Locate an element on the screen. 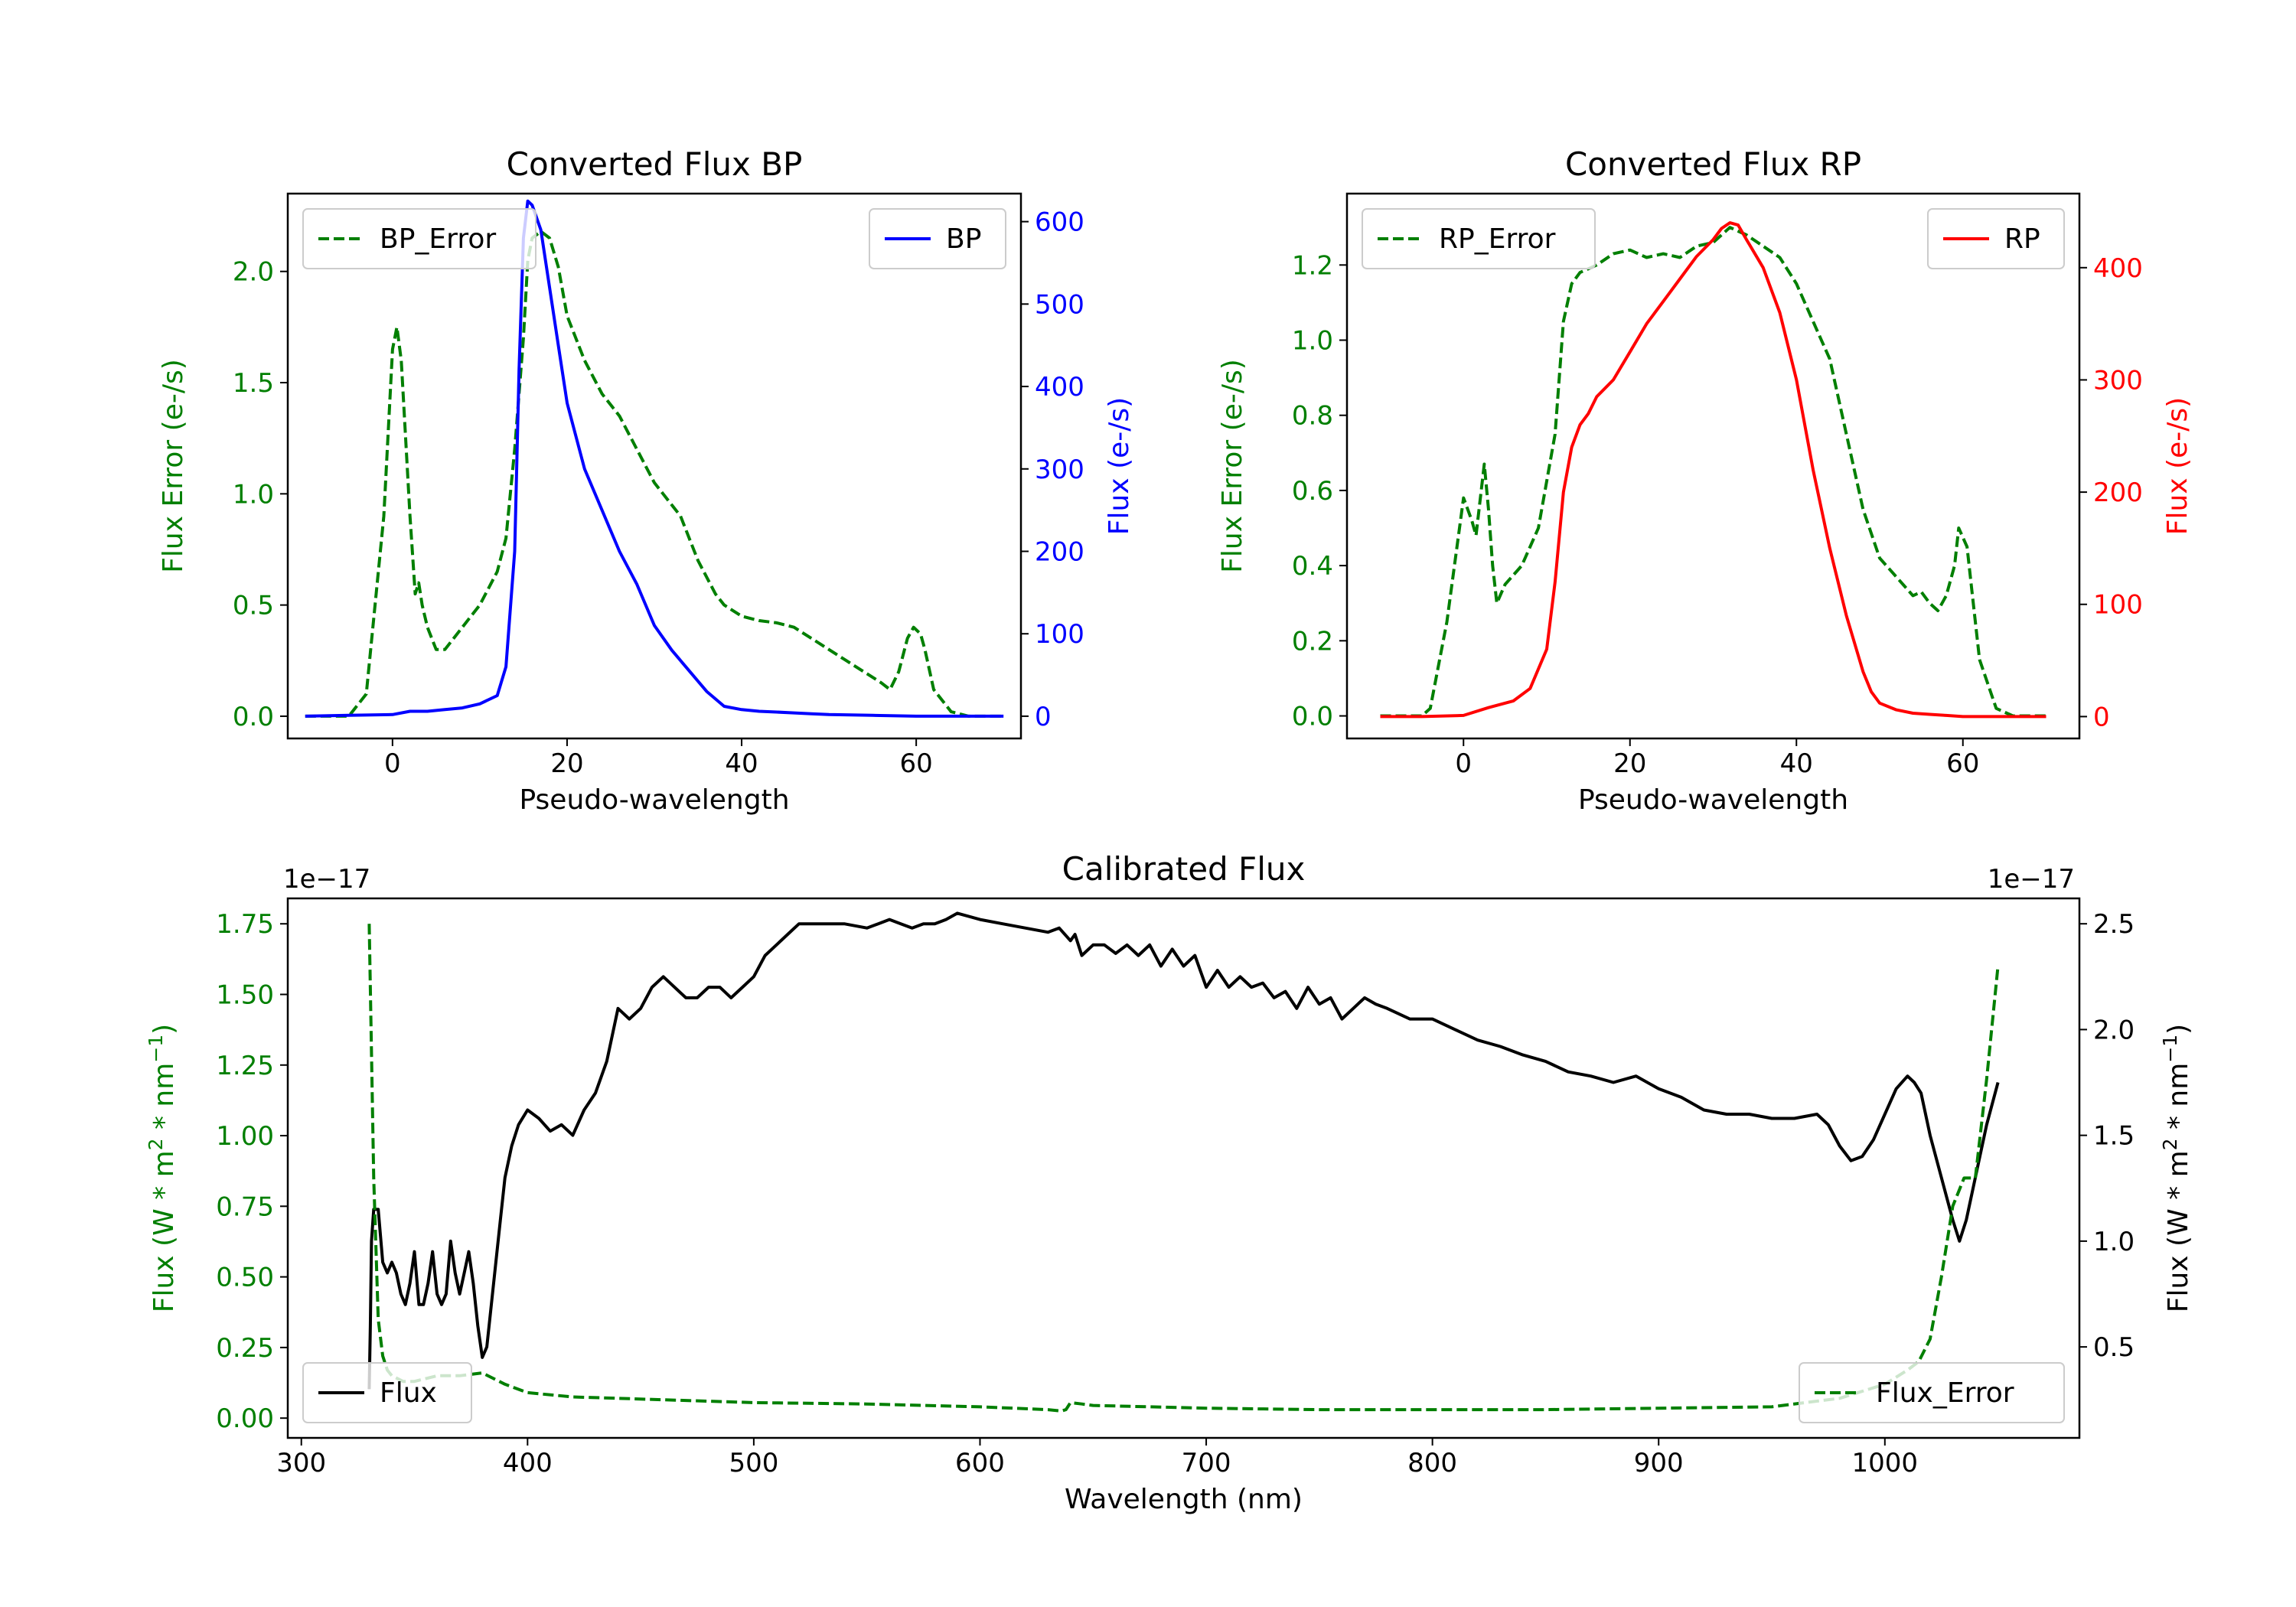  series-rp-error is located at coordinates (1713, 472).